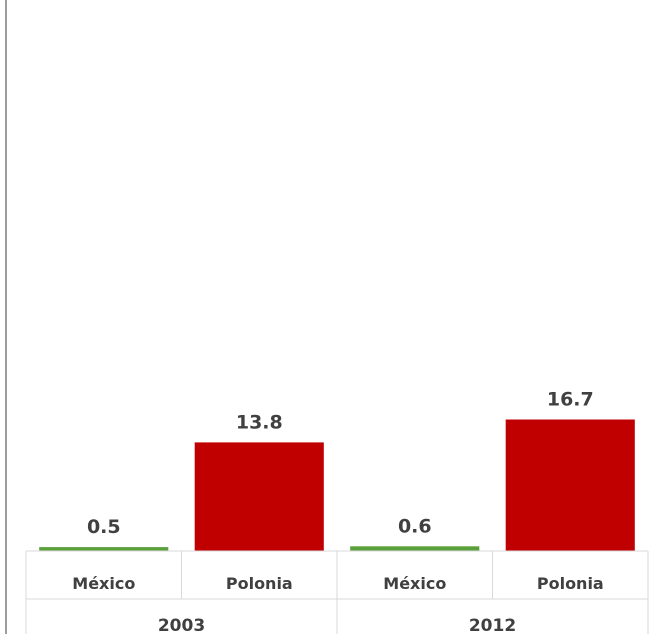 The height and width of the screenshot is (634, 657). I want to click on category-axis: México Polonia 2003 México Polonia 2012, so click(337, 592).